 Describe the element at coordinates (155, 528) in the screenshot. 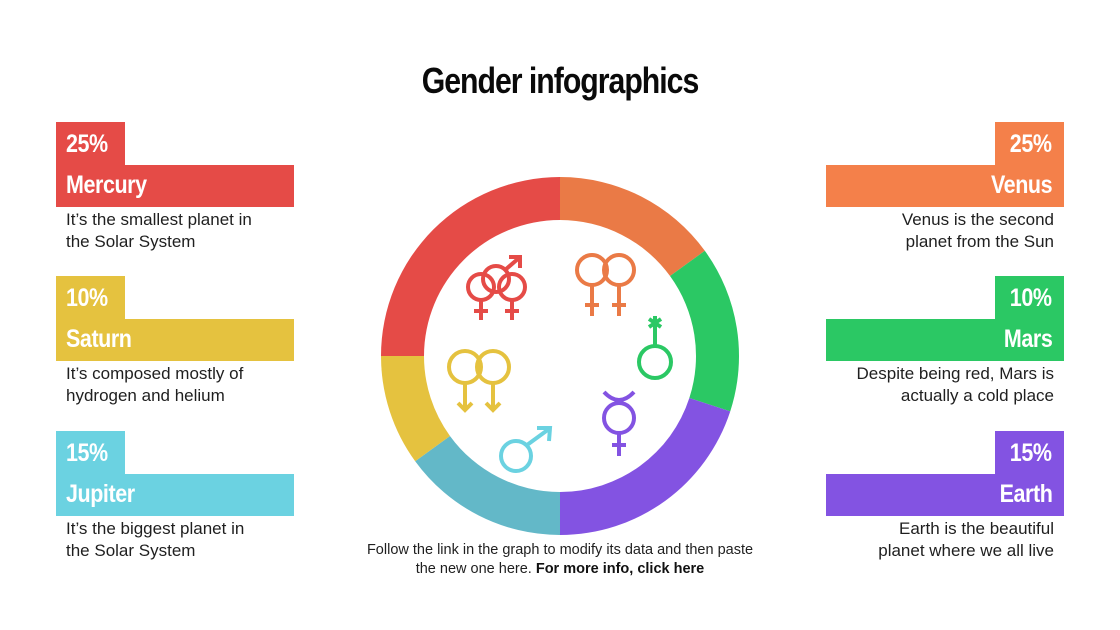

I see `desc-line: It’s the biggest planet in` at that location.